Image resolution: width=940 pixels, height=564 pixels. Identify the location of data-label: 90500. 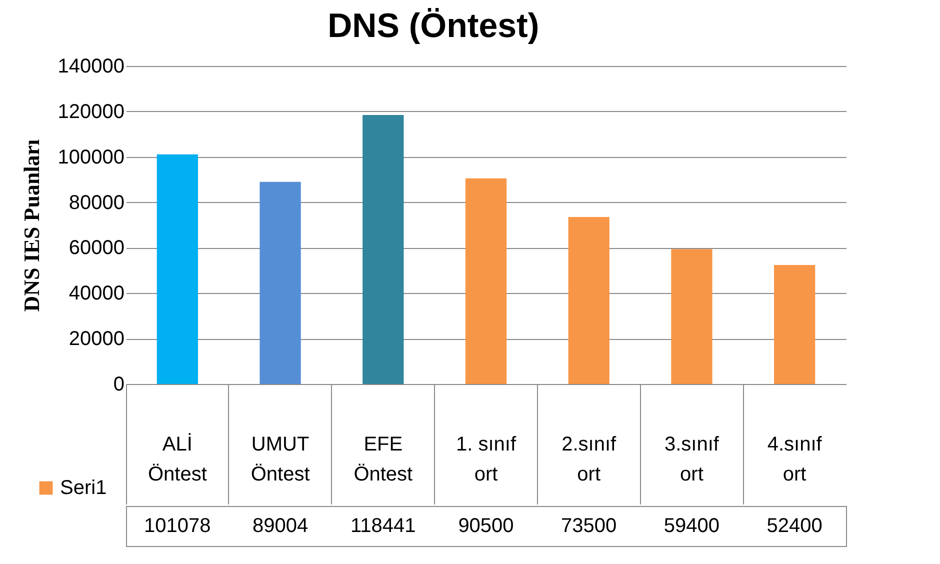
(486, 526).